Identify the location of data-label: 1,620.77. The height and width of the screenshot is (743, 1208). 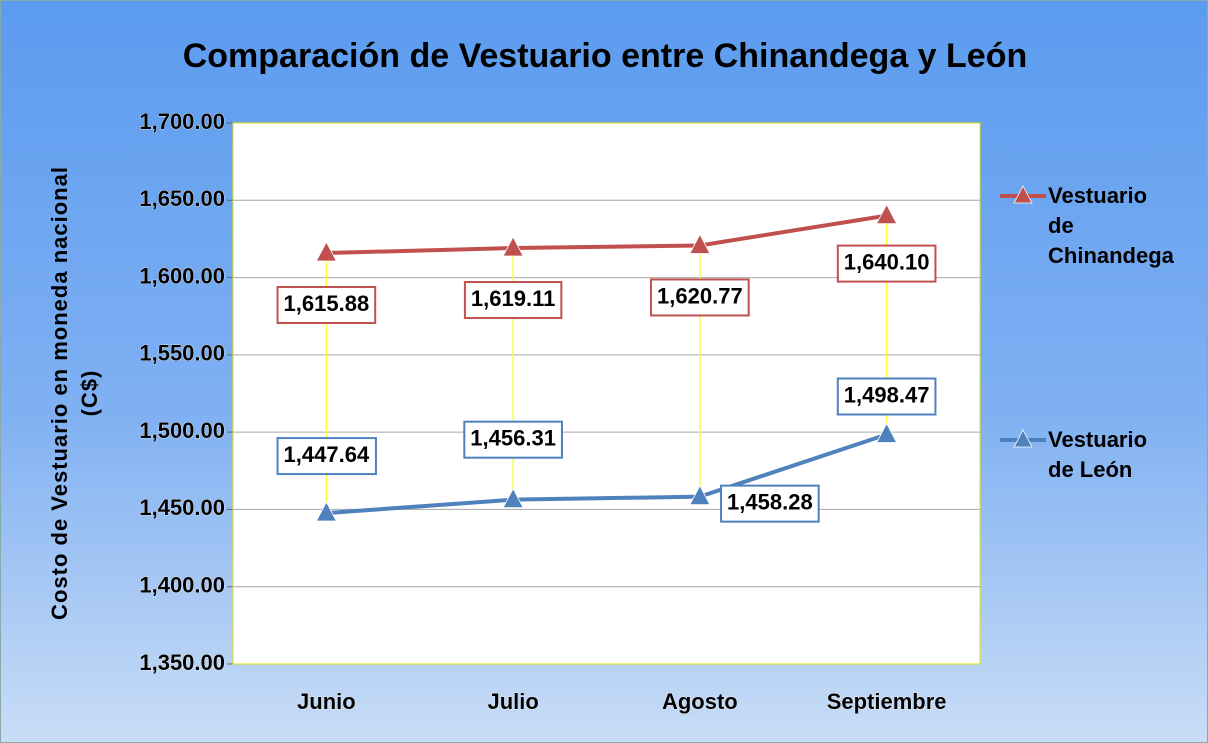
(700, 297).